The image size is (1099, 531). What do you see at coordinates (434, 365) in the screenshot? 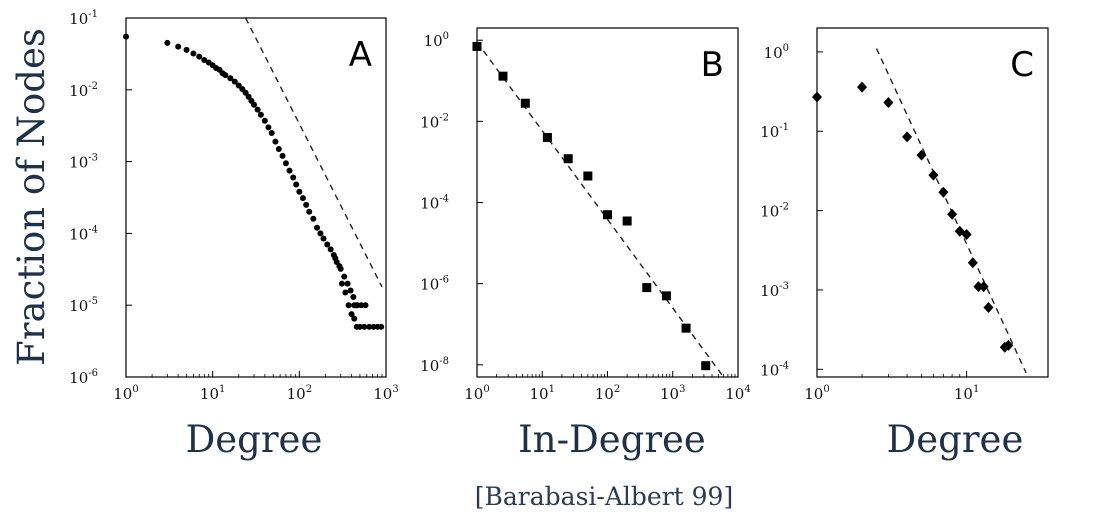
I see `panel-b-y-tick-label: 10⁻⁸` at bounding box center [434, 365].